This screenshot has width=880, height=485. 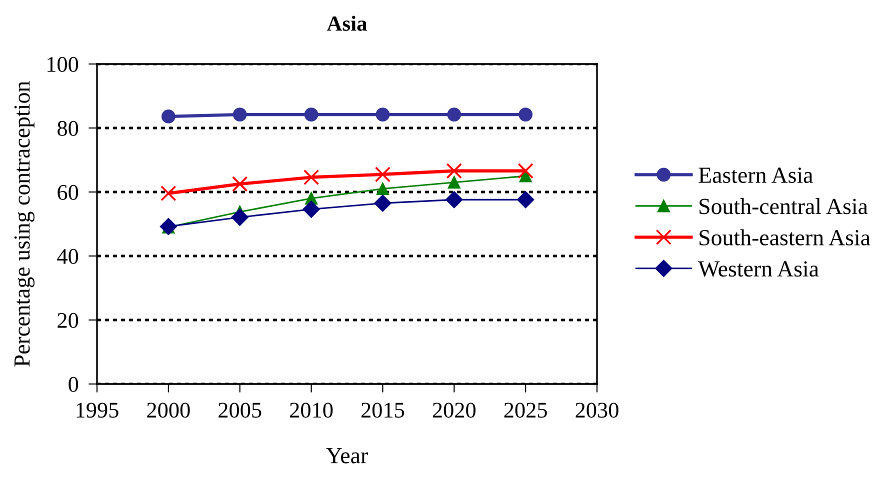 I want to click on x-tick-label: 2025, so click(x=525, y=410).